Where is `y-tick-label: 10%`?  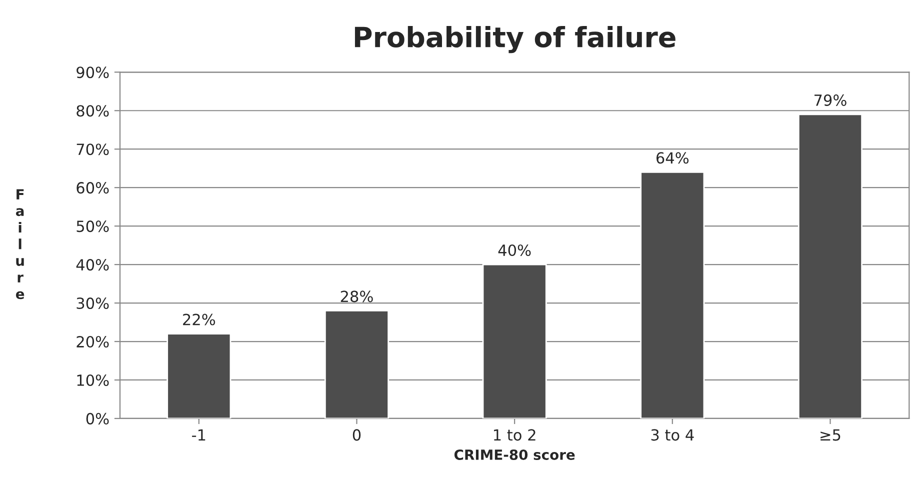 y-tick-label: 10% is located at coordinates (93, 380).